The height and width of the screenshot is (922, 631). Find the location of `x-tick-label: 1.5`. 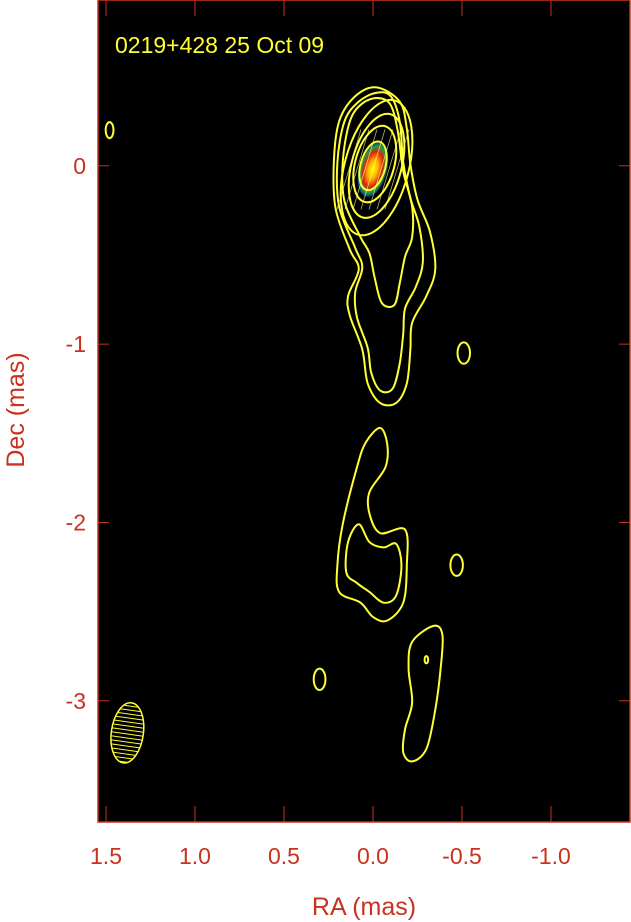

x-tick-label: 1.5 is located at coordinates (106, 856).